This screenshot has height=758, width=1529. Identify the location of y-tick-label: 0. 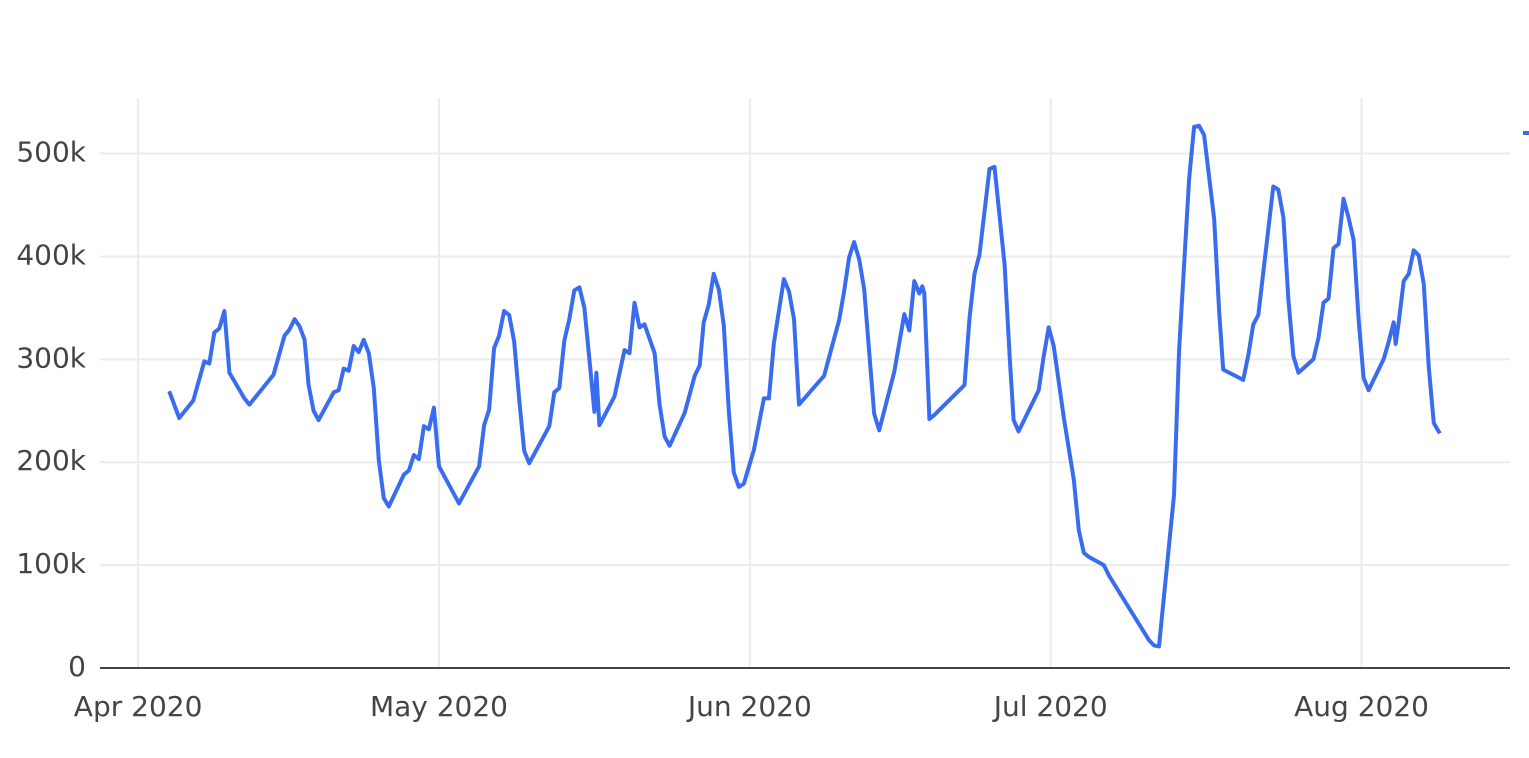
(77, 666).